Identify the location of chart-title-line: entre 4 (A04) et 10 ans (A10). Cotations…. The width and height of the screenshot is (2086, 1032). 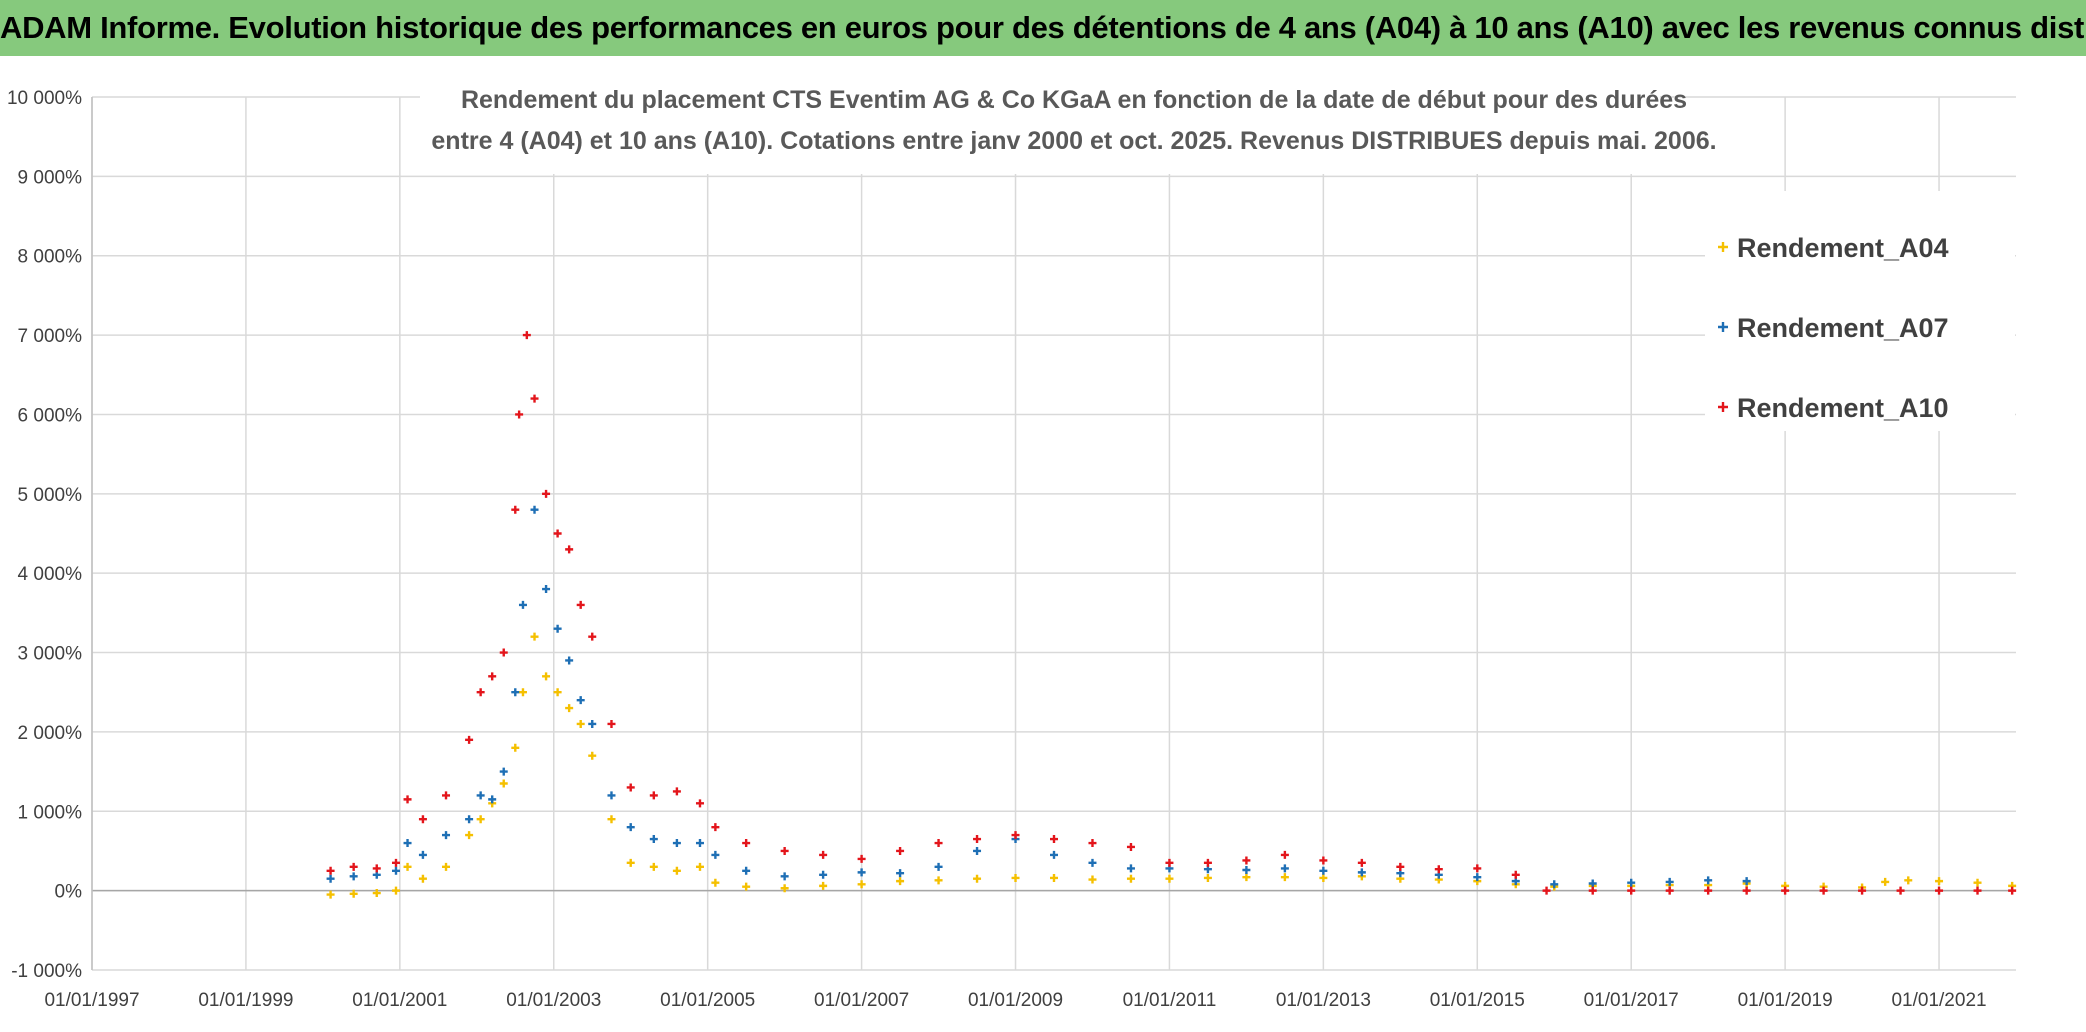
(1073, 141).